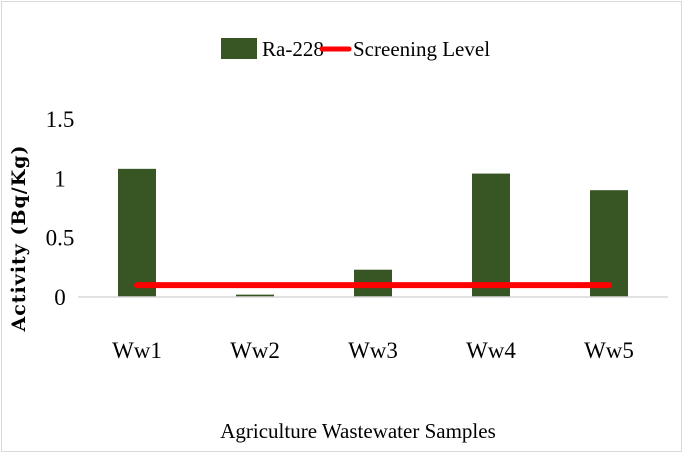  What do you see at coordinates (19, 238) in the screenshot?
I see `y-axis-title: Activity (Bq/Kg)` at bounding box center [19, 238].